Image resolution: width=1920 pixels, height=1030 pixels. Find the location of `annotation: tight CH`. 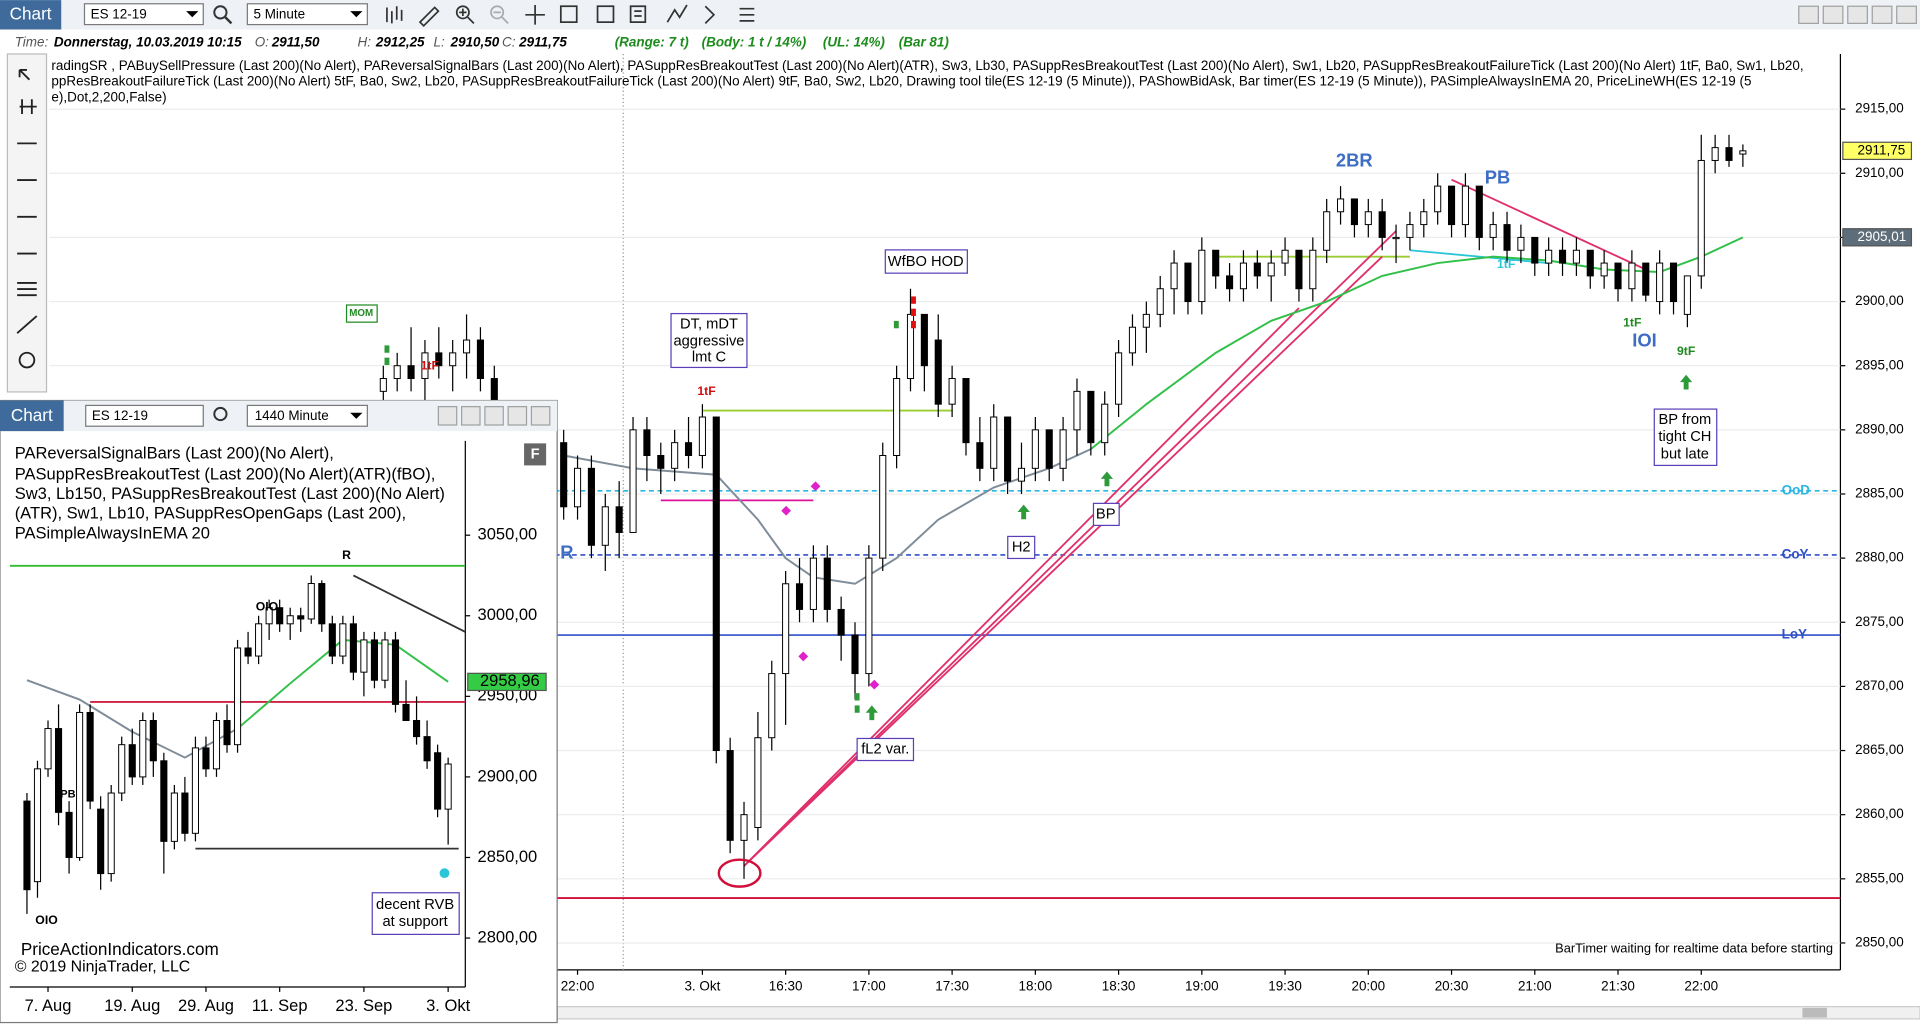

annotation: tight CH is located at coordinates (1684, 437).